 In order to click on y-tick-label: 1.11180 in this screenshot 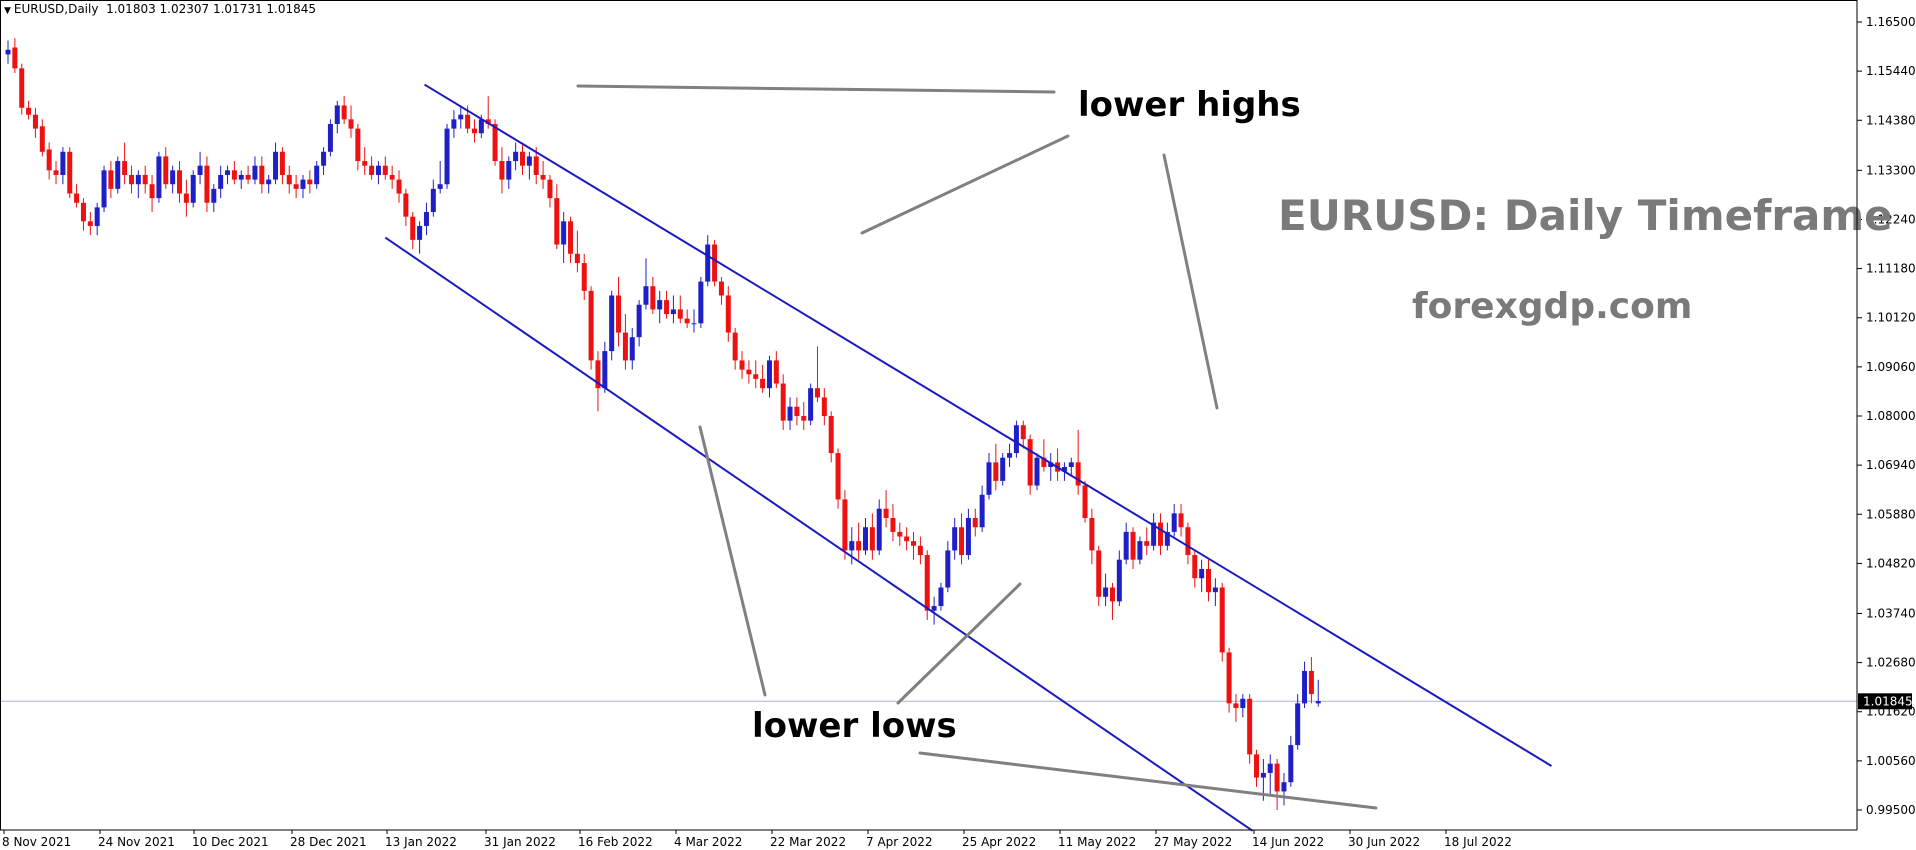, I will do `click(1891, 269)`.